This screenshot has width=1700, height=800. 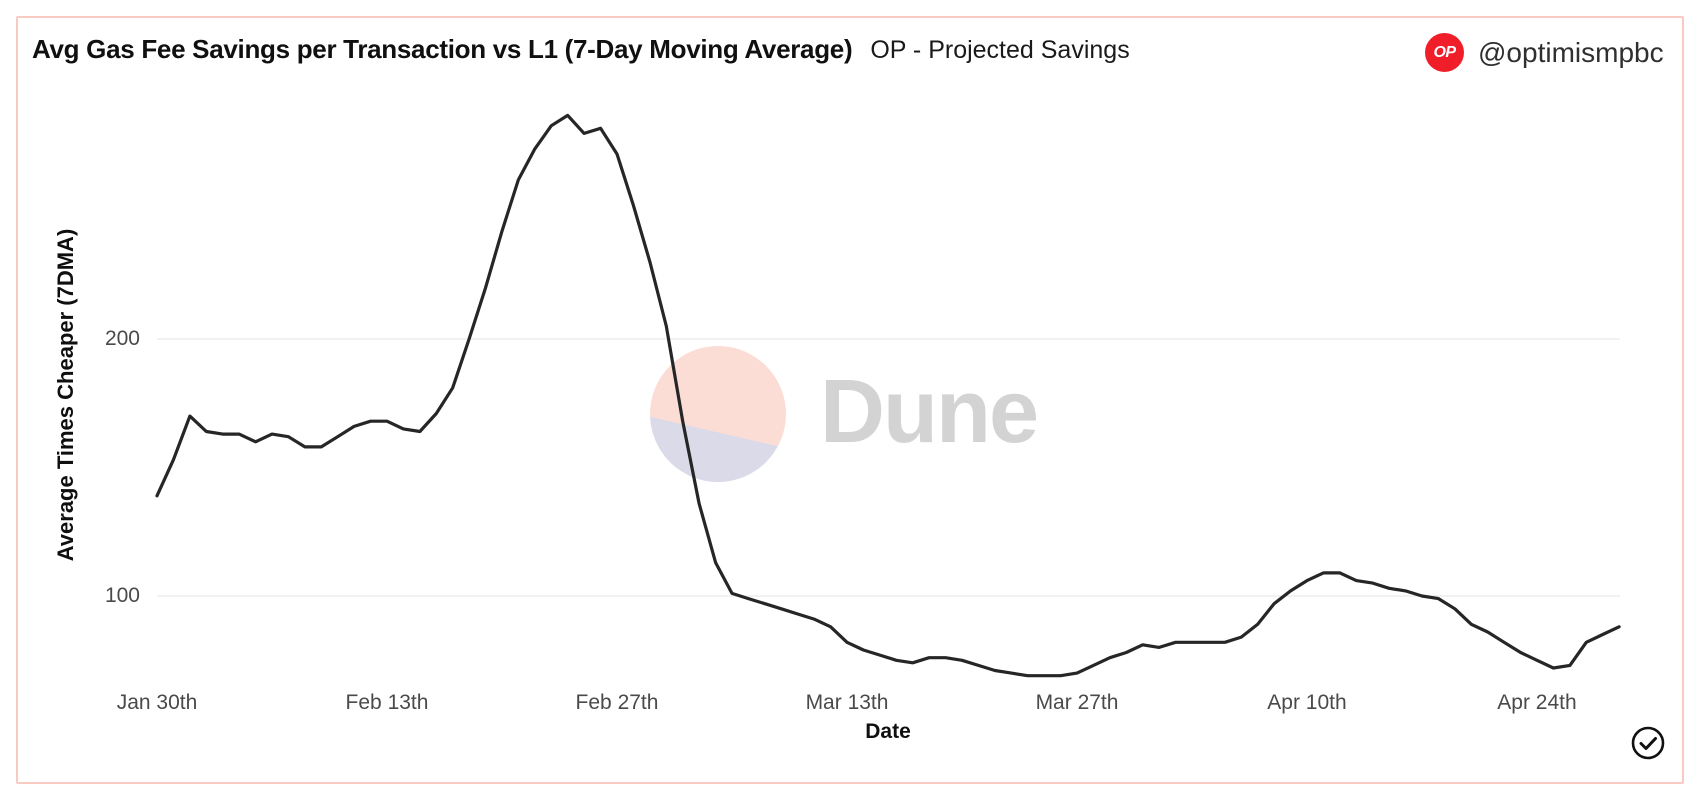 I want to click on x-tick-label: Apr 24th, so click(x=1537, y=702).